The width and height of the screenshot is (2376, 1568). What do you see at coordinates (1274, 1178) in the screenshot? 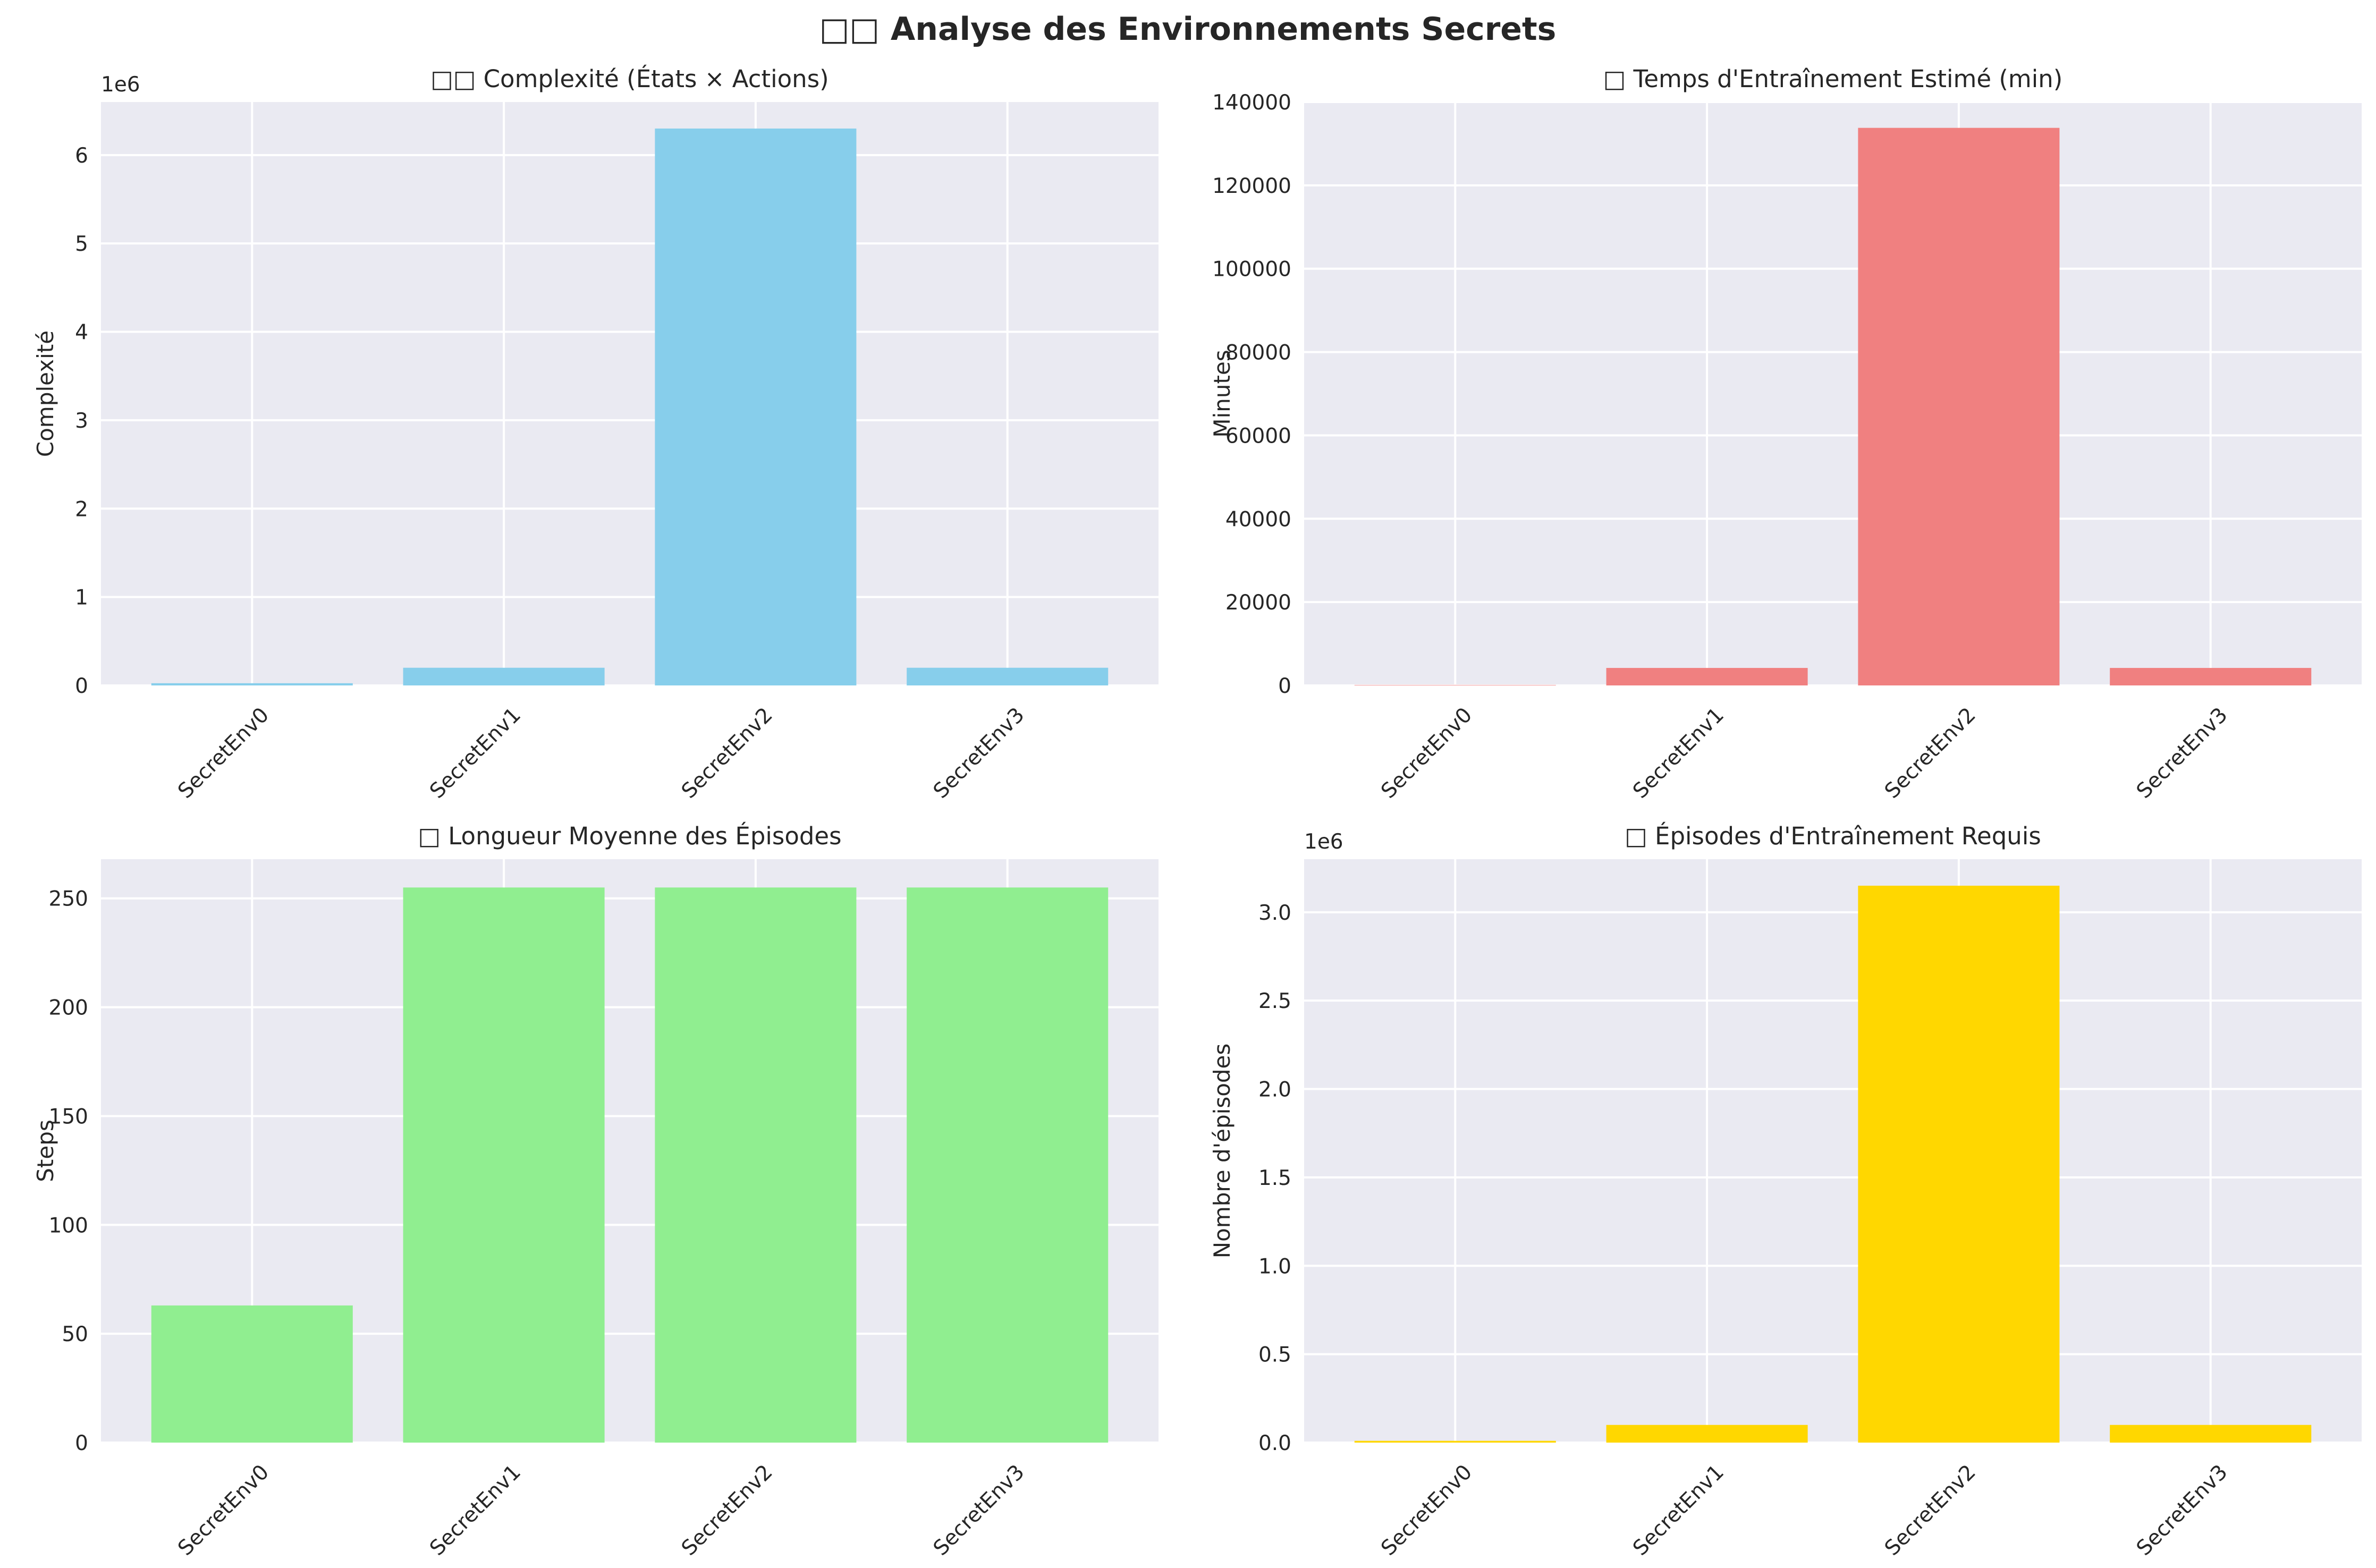
I see `y-tick-label: 1.5` at bounding box center [1274, 1178].